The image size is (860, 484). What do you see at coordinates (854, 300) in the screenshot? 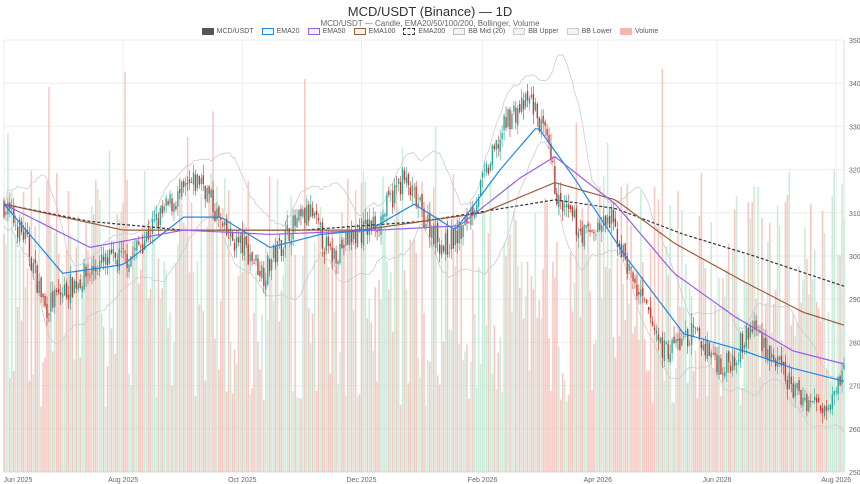
I see `y-tick-label: 290` at bounding box center [854, 300].